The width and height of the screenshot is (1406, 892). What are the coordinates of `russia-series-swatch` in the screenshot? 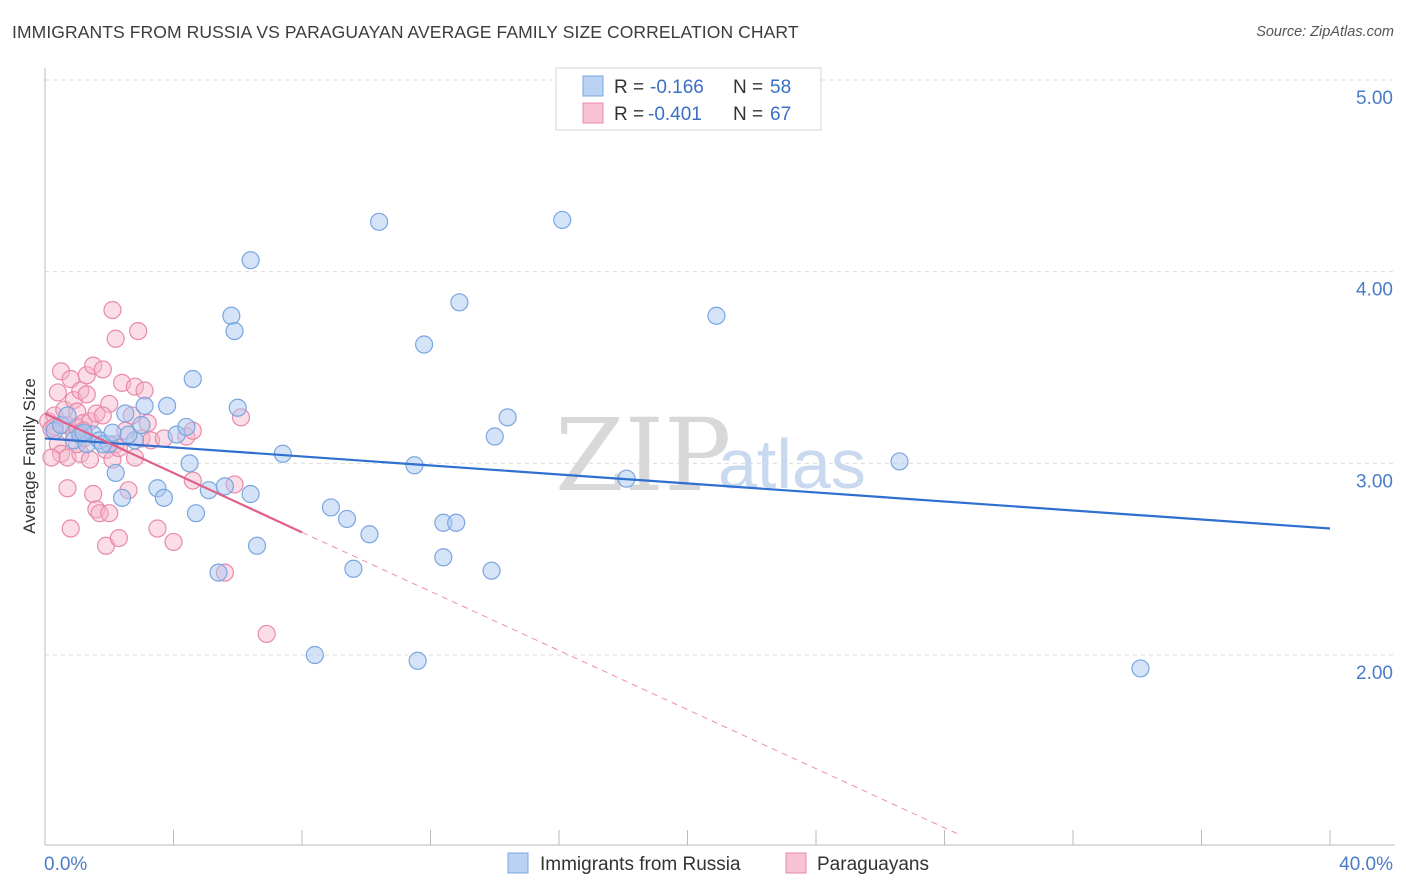 It's located at (518, 863).